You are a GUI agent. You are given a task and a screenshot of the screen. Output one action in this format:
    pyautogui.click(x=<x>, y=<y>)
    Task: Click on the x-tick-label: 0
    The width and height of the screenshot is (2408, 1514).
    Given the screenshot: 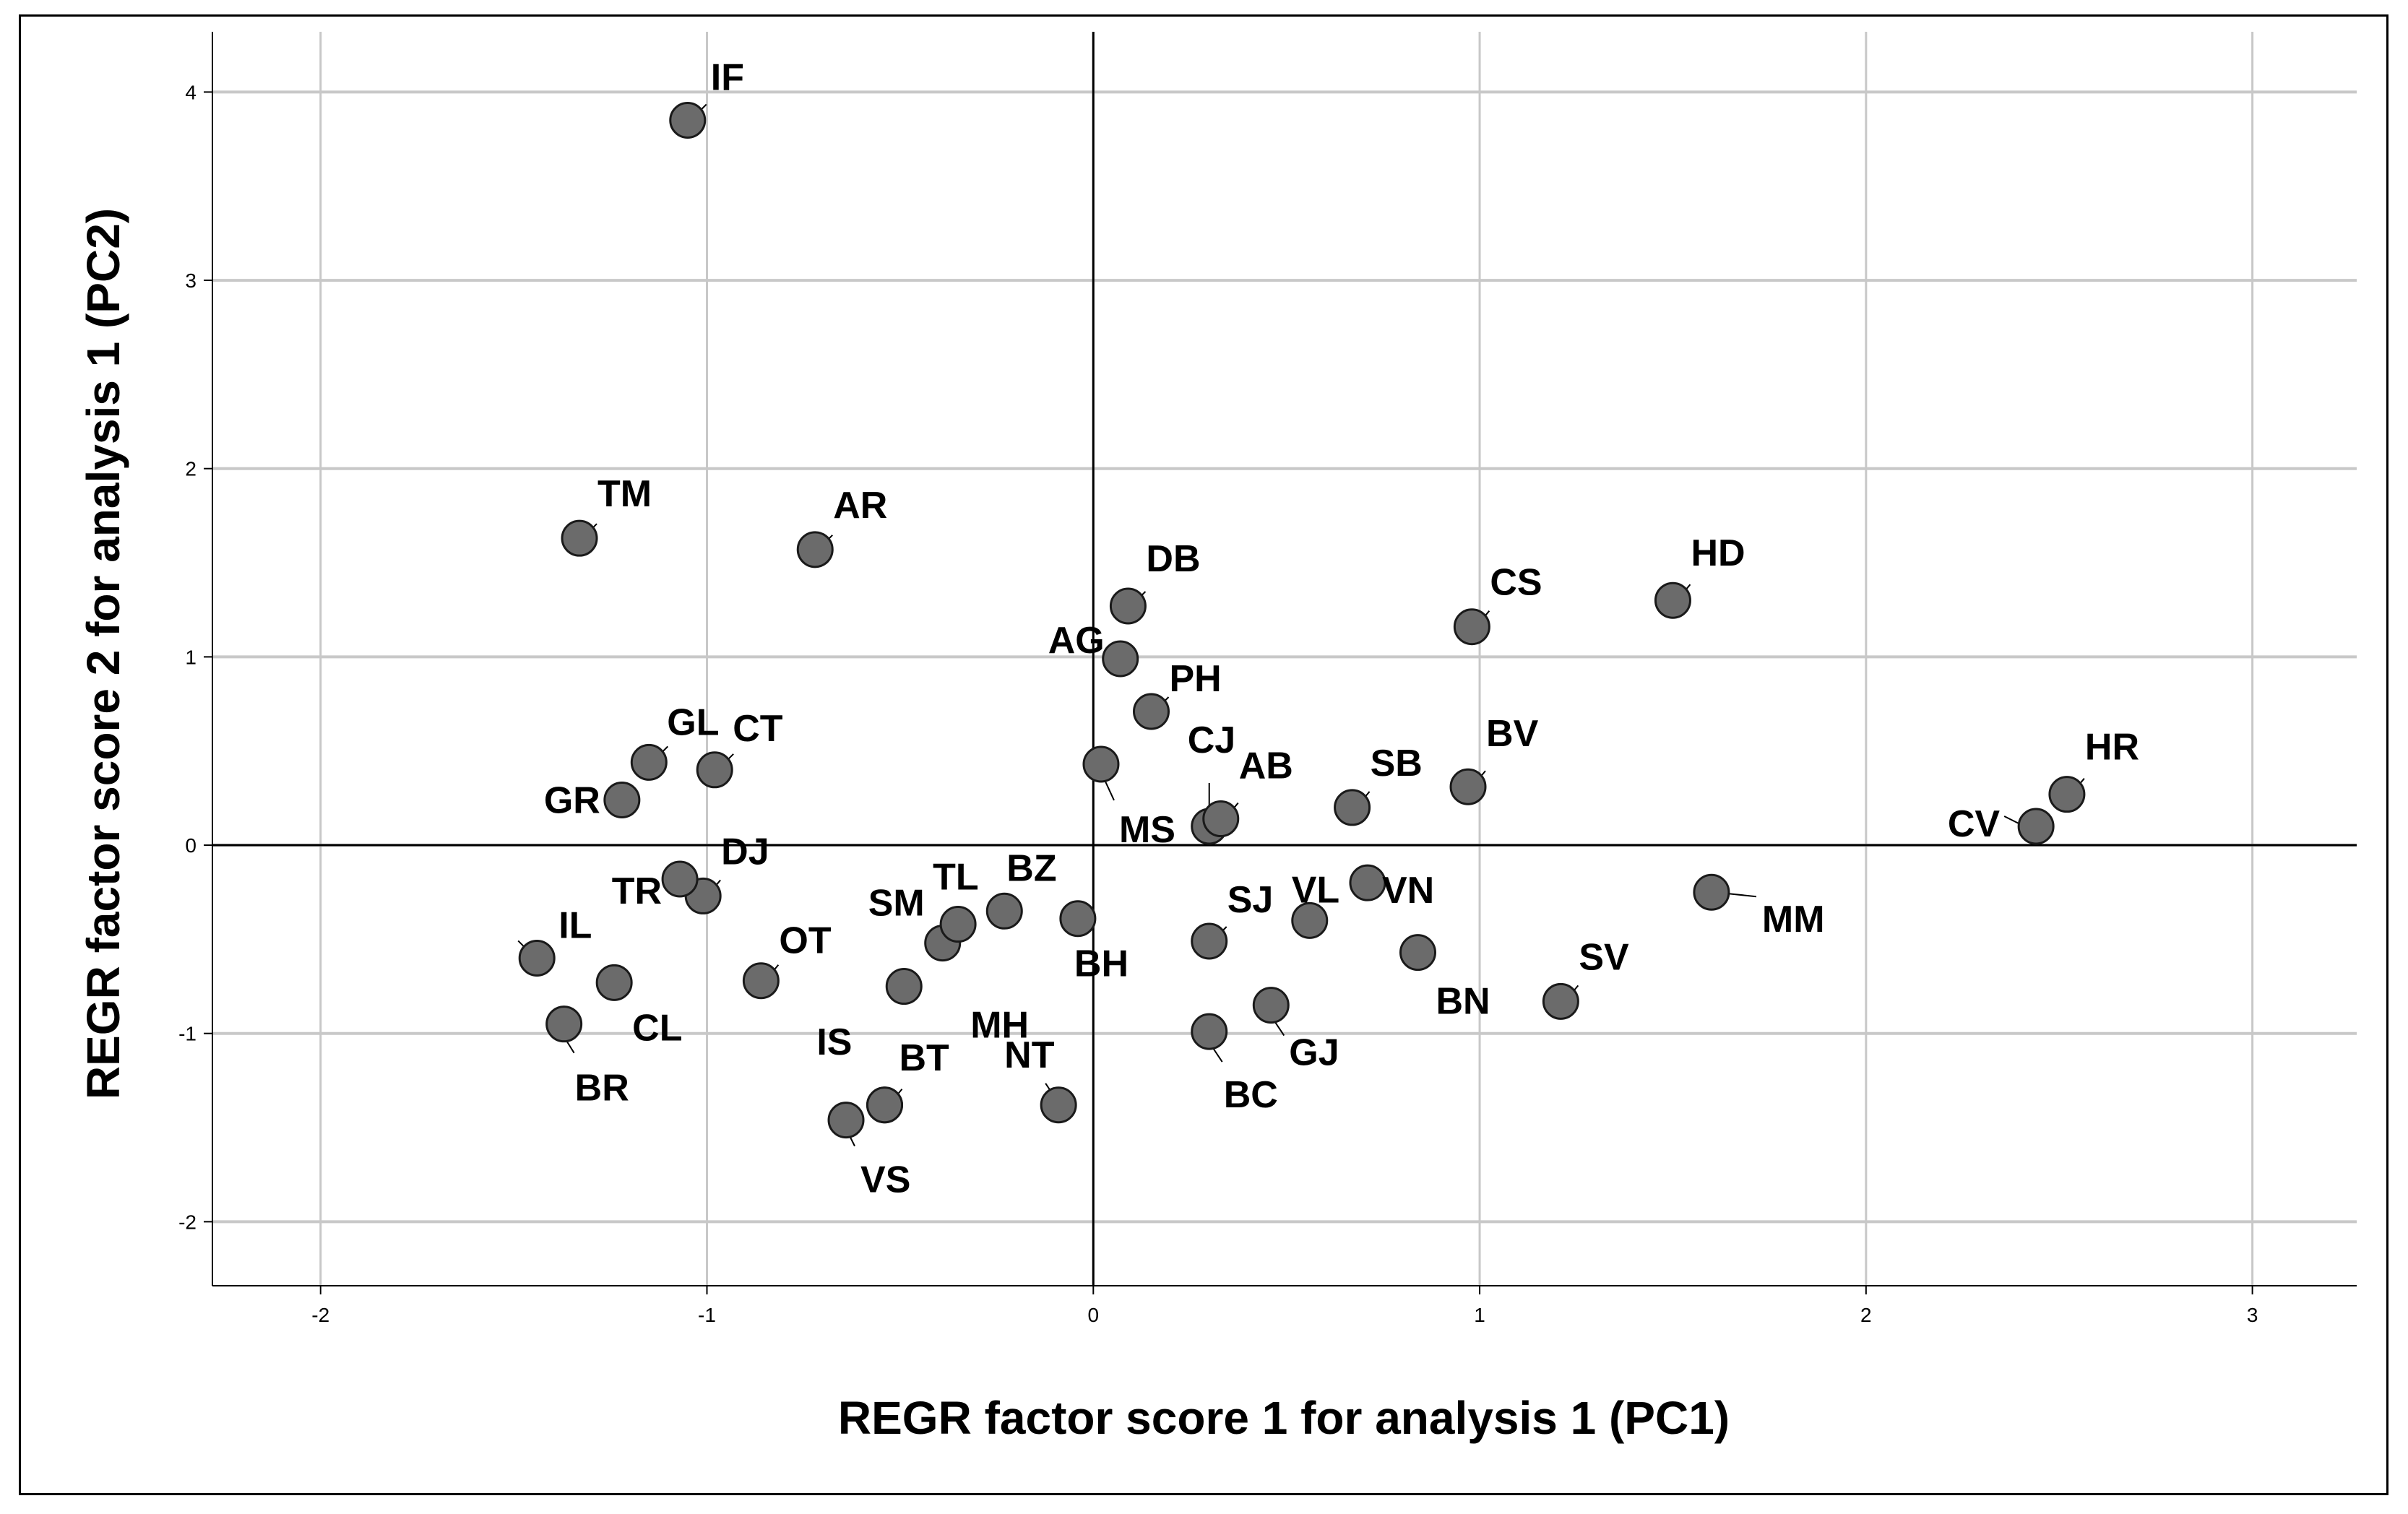 What is the action you would take?
    pyautogui.click(x=1093, y=1315)
    